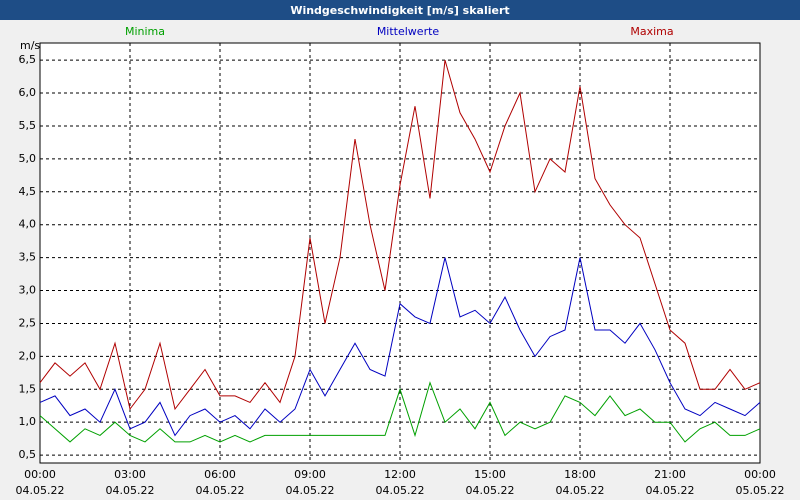 The height and width of the screenshot is (500, 800). Describe the element at coordinates (130, 474) in the screenshot. I see `x-tick-label: 03:00` at that location.